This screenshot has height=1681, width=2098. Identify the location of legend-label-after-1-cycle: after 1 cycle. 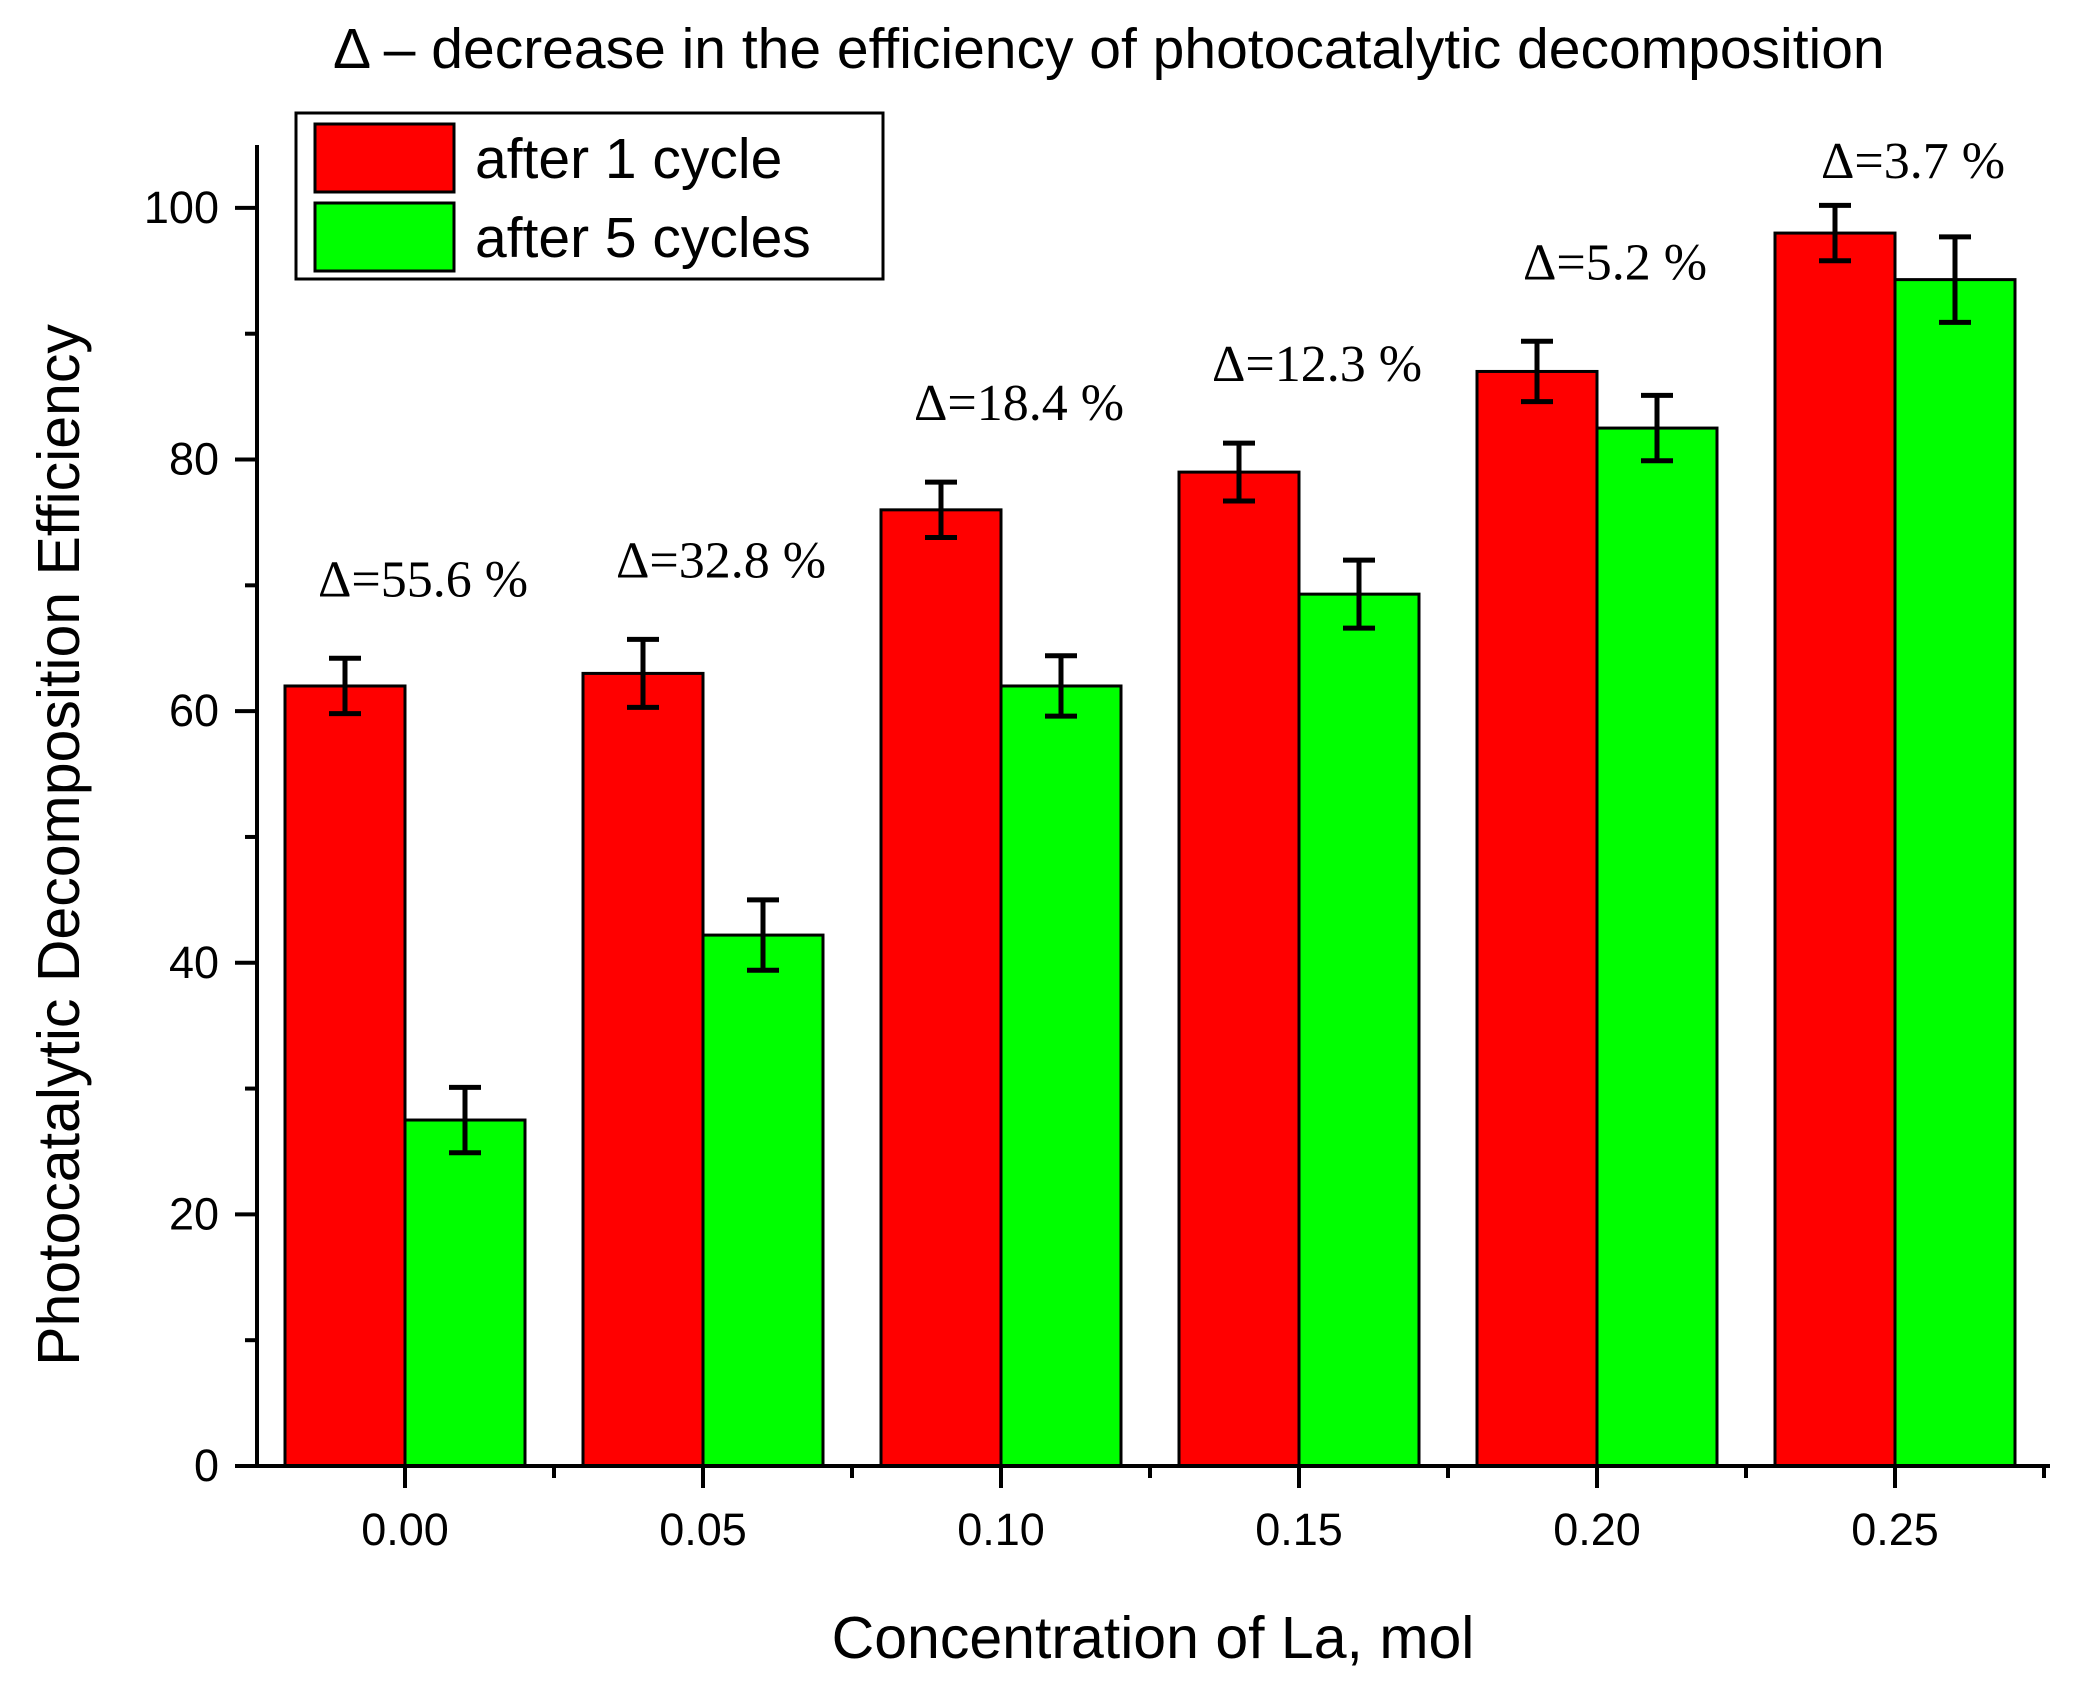
(628, 159).